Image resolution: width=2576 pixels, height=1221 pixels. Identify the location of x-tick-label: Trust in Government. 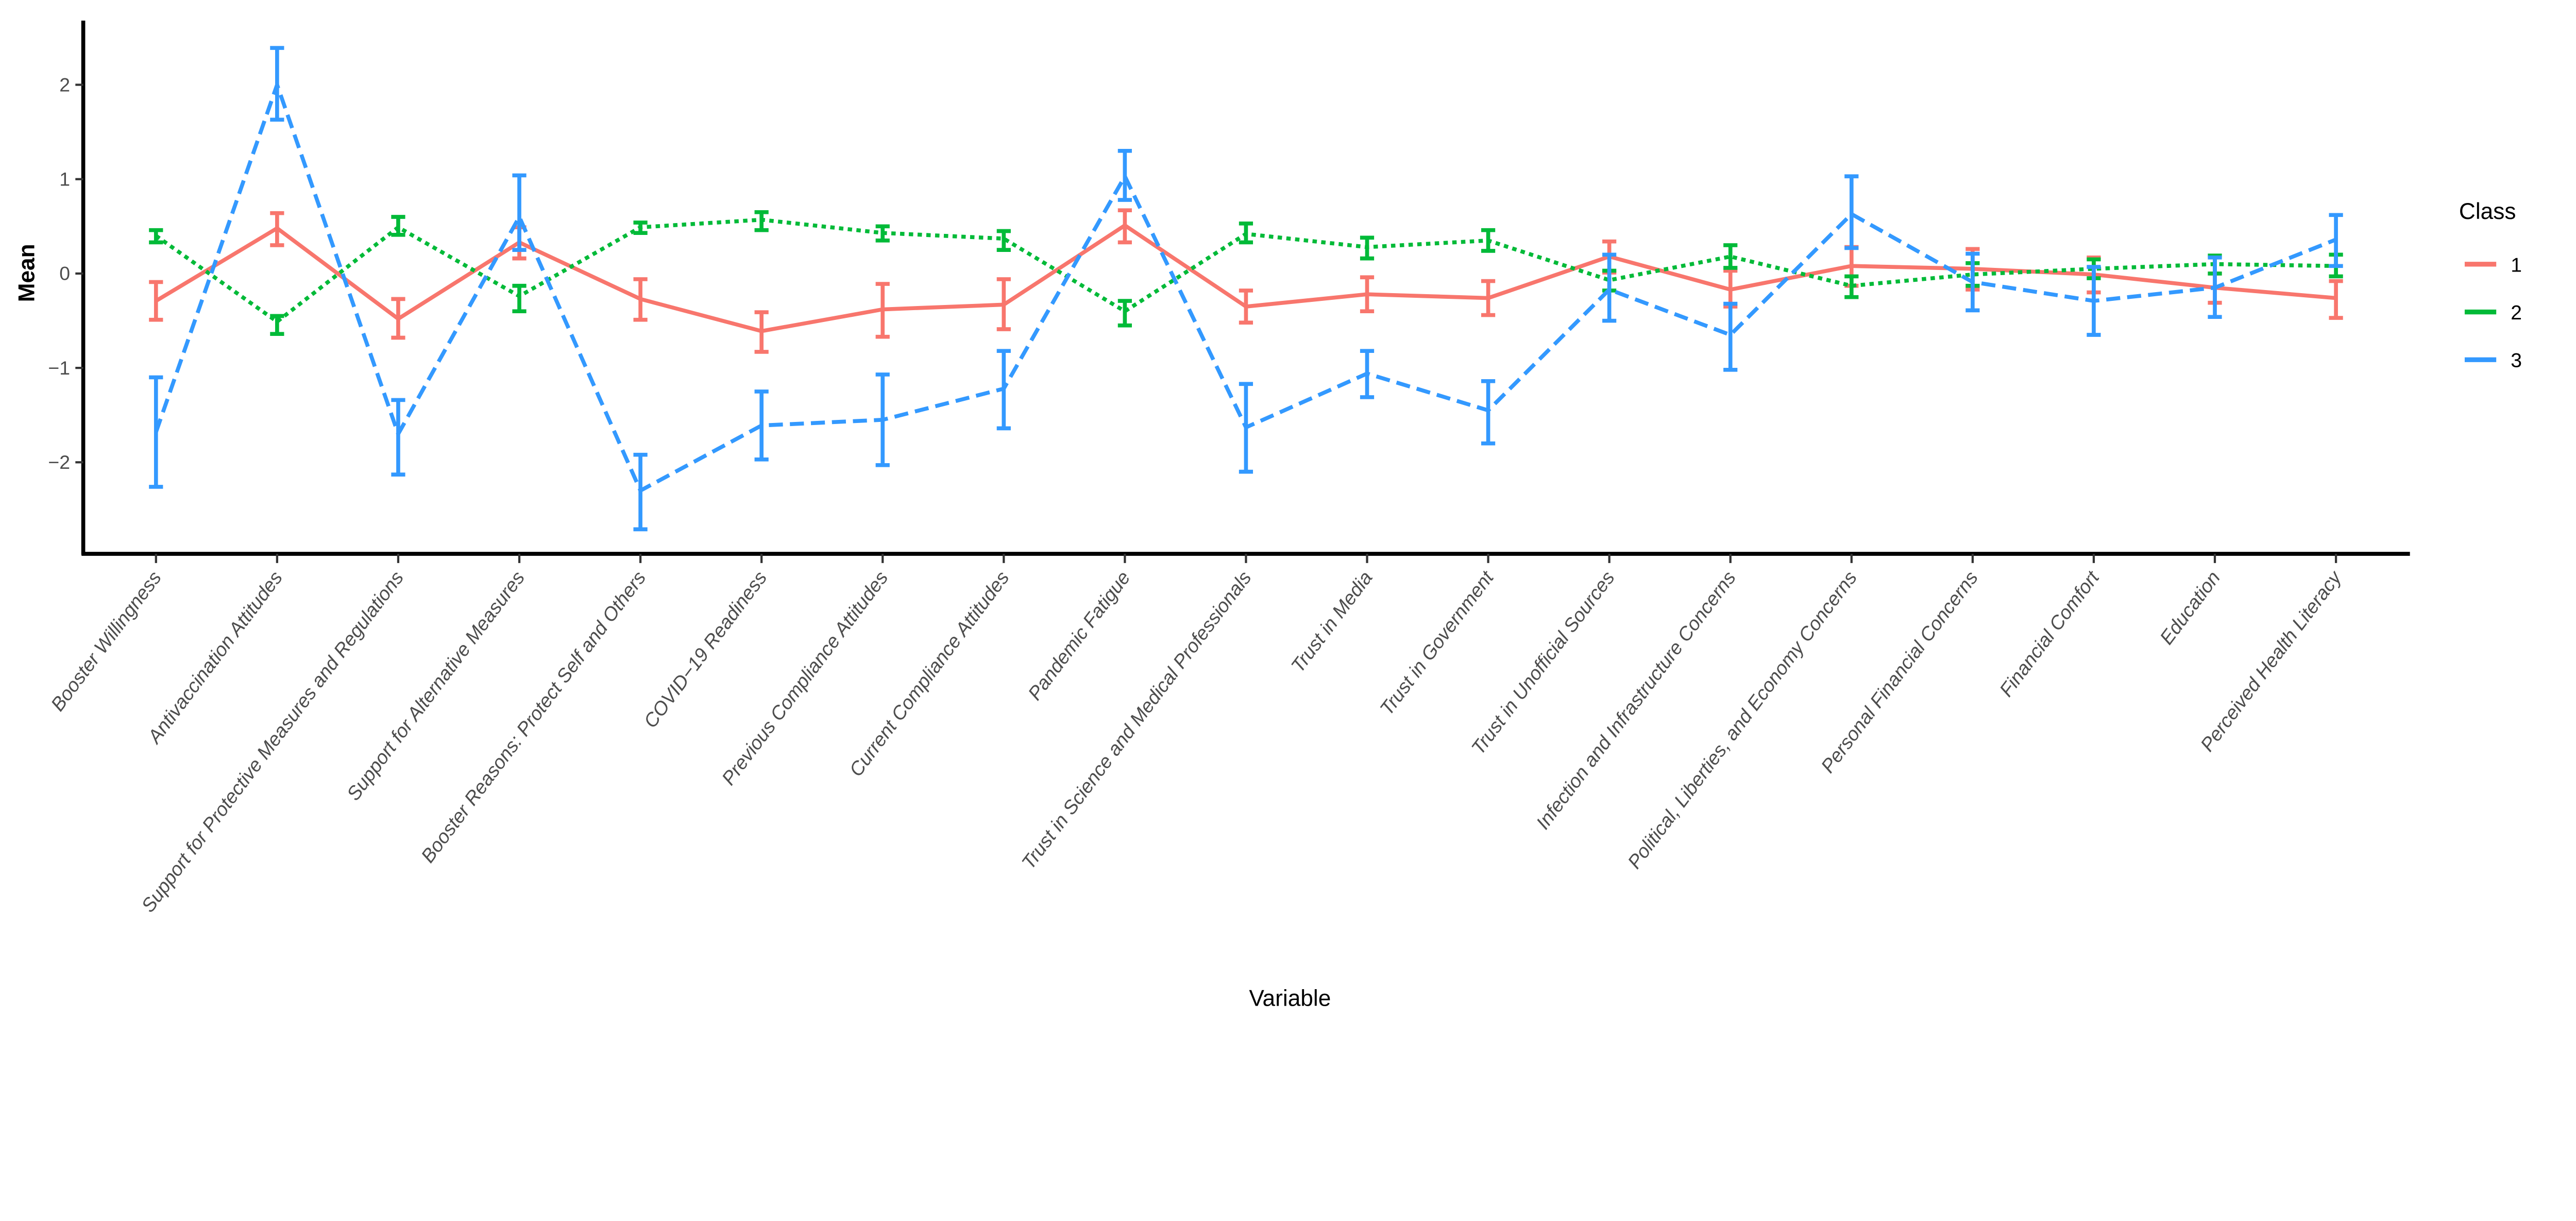
(1437, 642).